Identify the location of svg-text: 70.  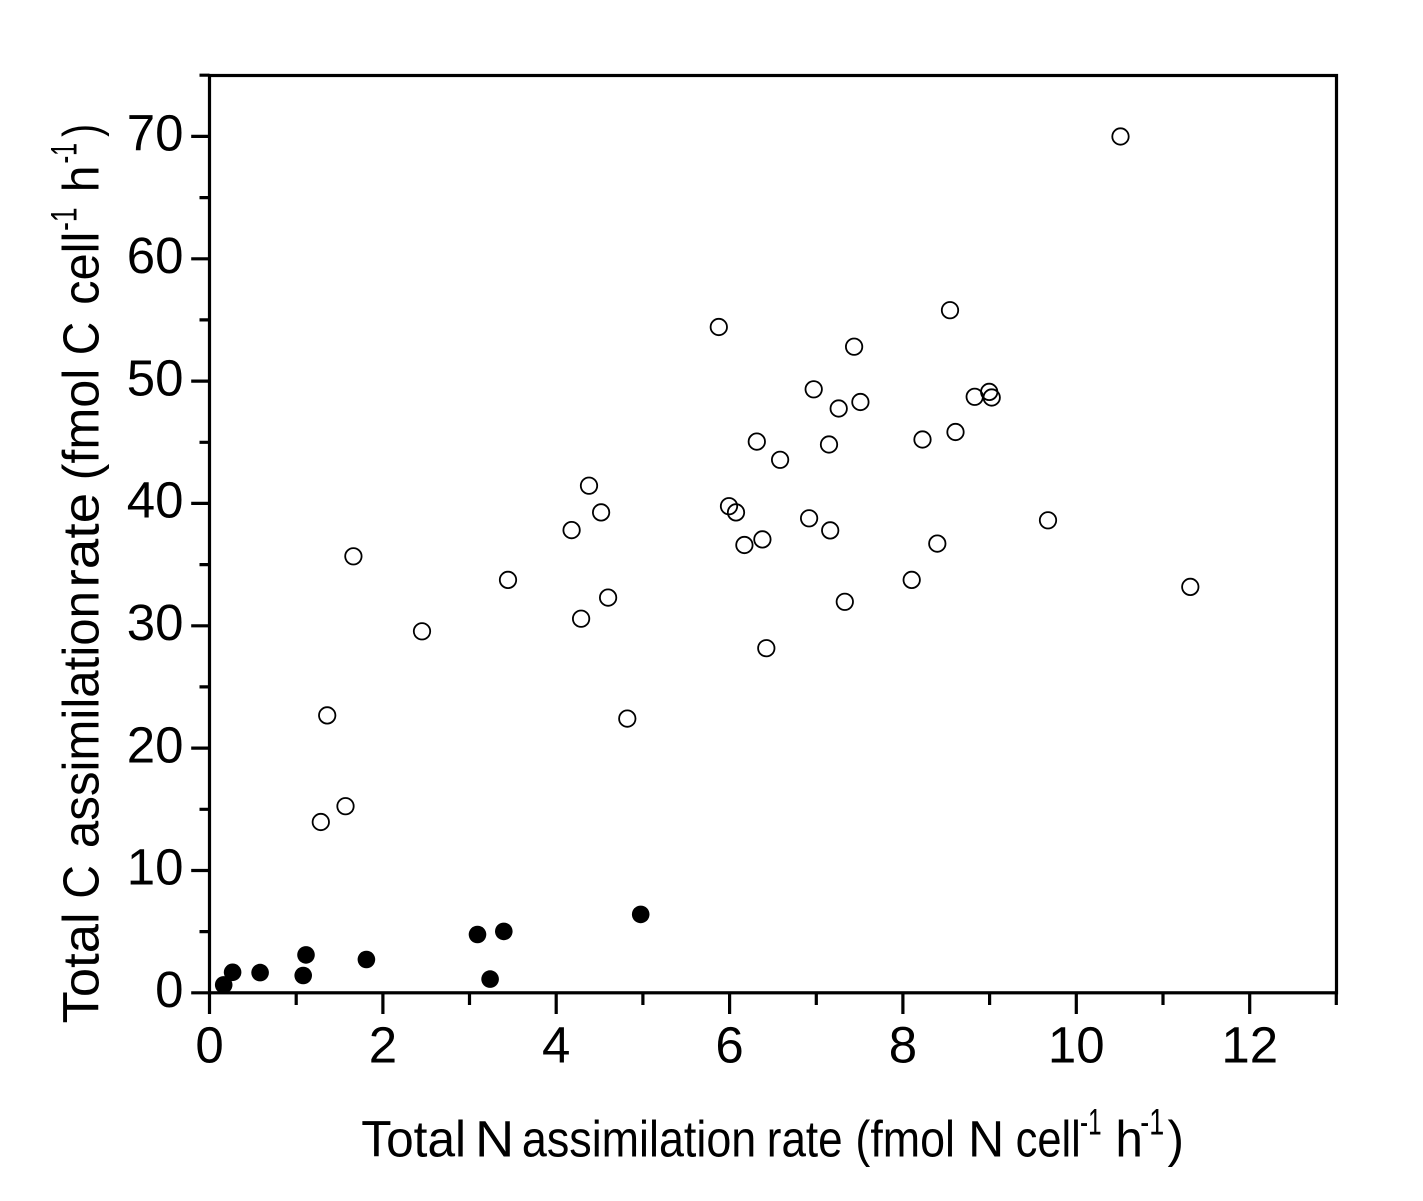
(155, 133).